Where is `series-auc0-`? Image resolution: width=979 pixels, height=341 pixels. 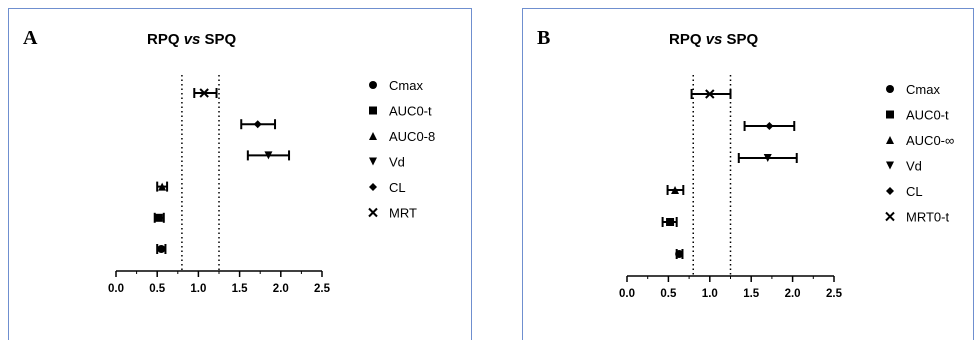 series-auc0- is located at coordinates (675, 190).